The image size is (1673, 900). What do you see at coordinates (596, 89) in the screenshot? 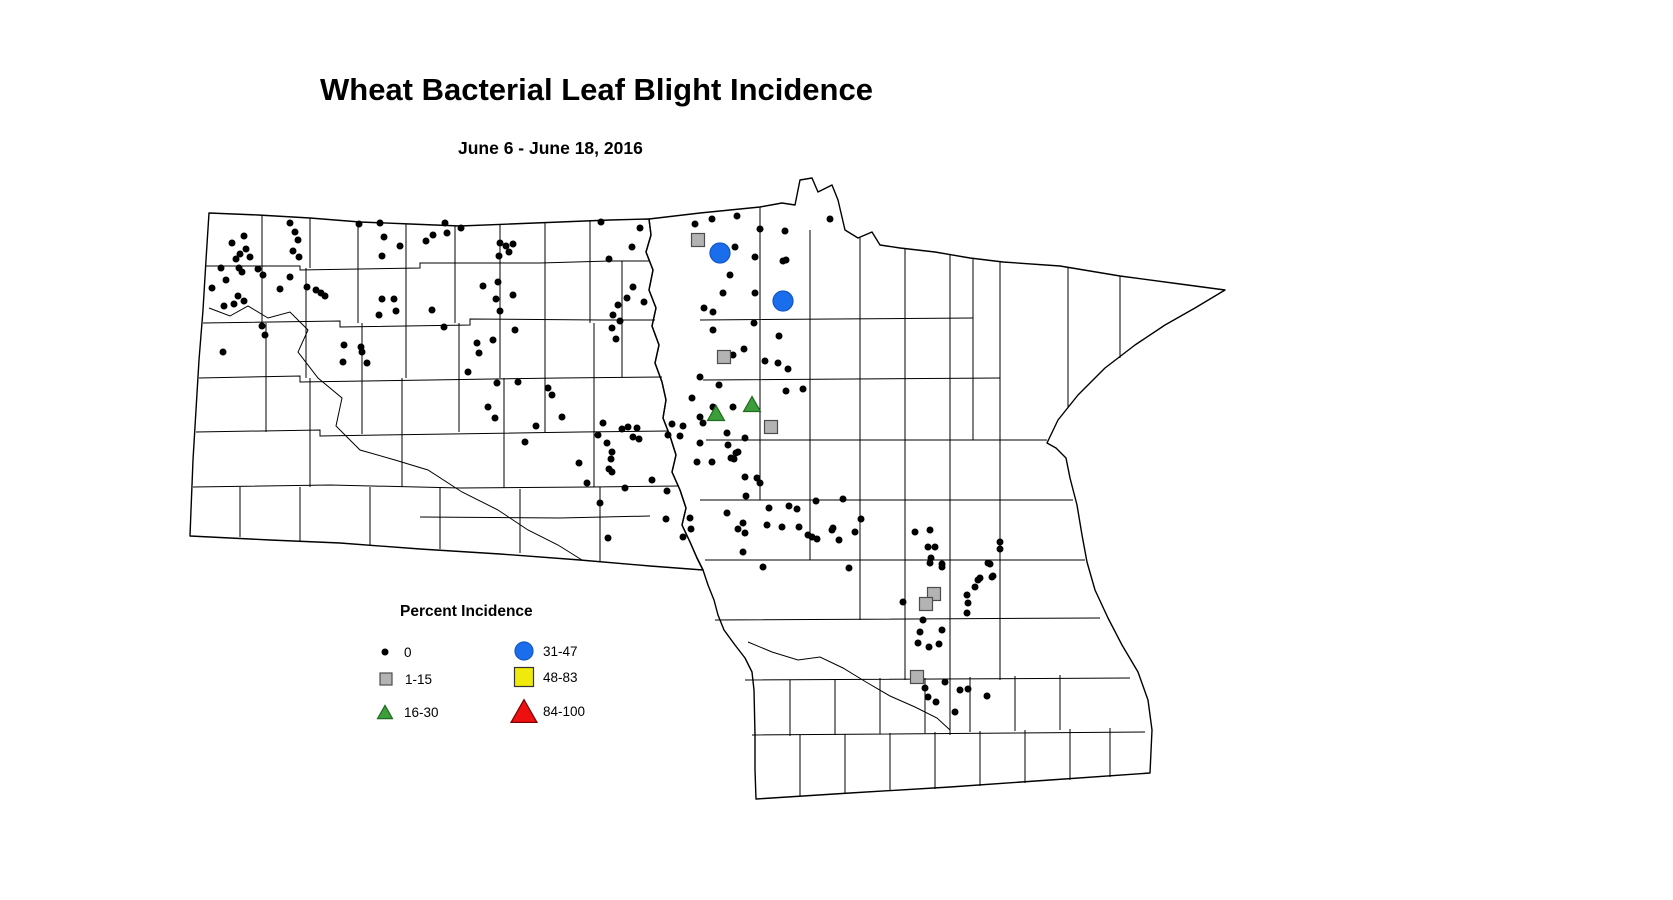
I see `figure-title: Wheat Bacterial Leaf Blight Incidence` at bounding box center [596, 89].